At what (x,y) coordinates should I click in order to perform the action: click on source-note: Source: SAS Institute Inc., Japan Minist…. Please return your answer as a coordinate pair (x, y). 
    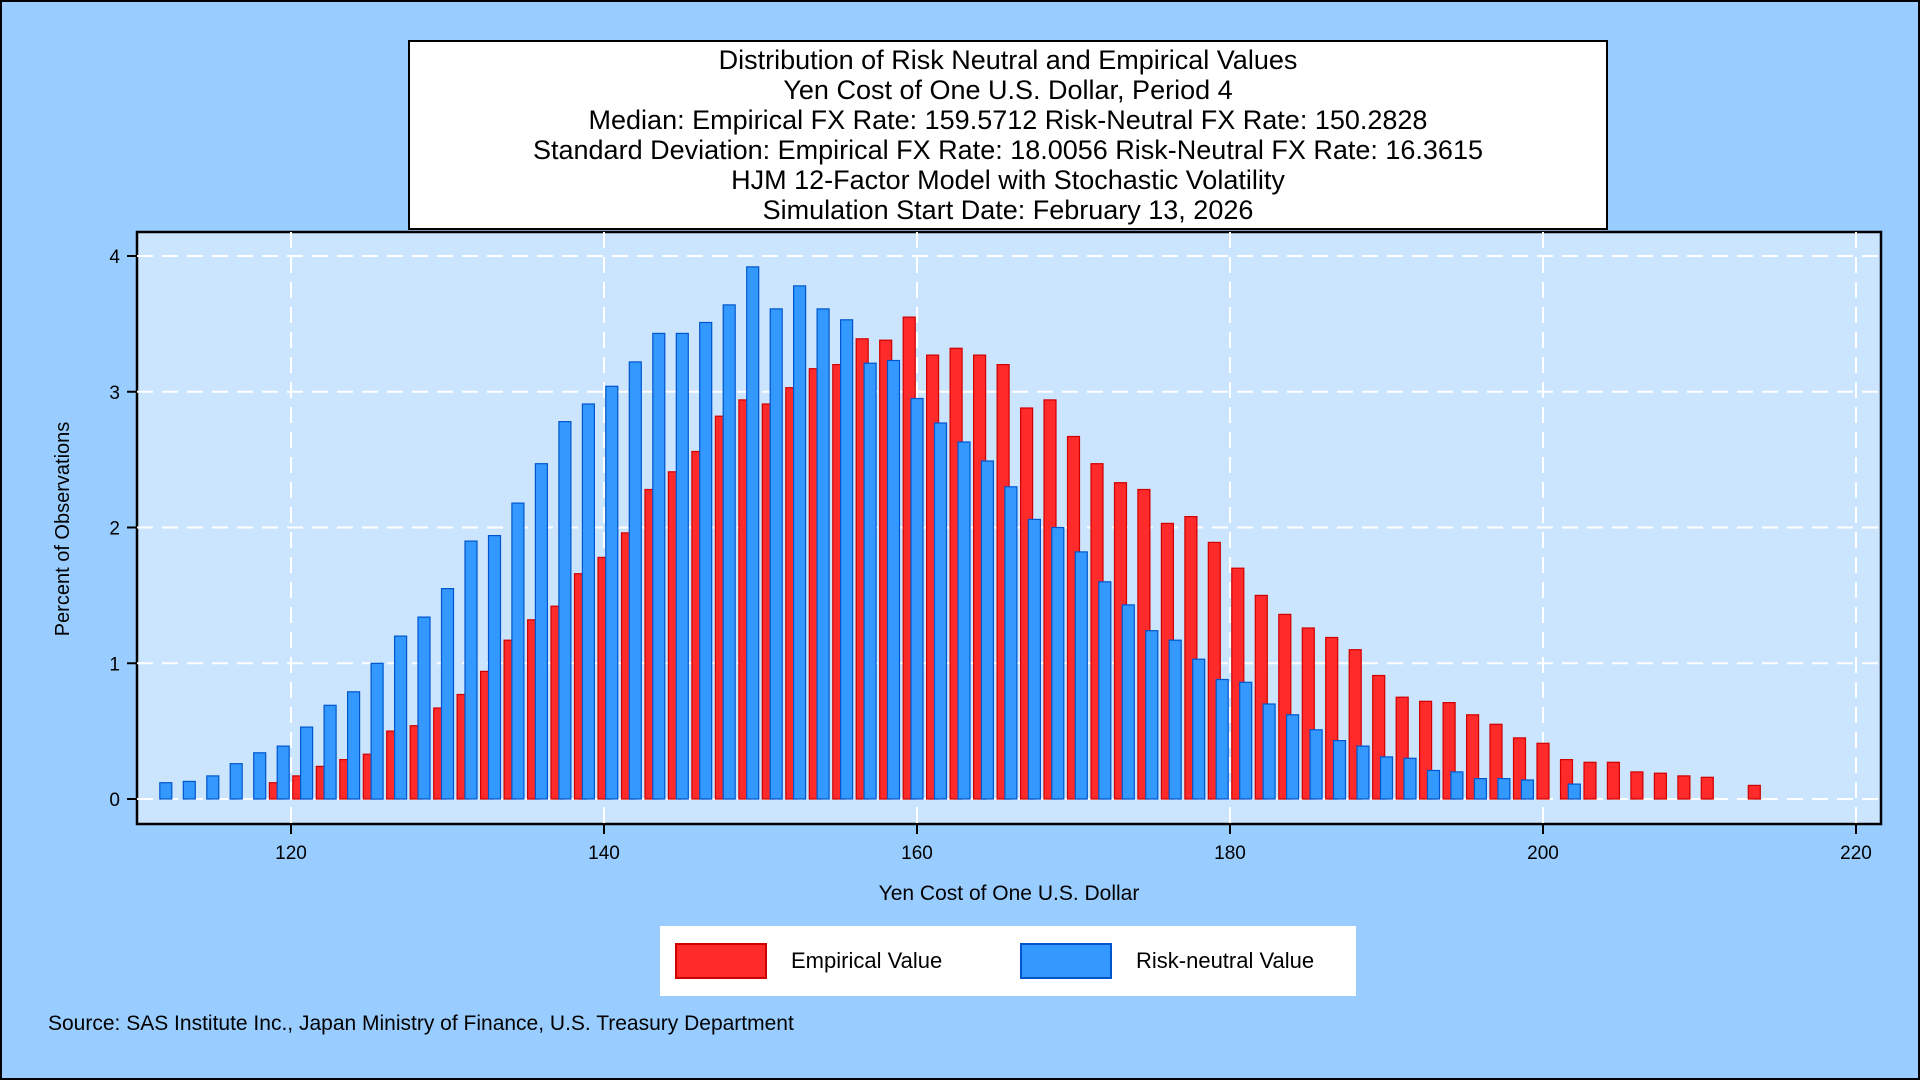
    Looking at the image, I should click on (421, 1023).